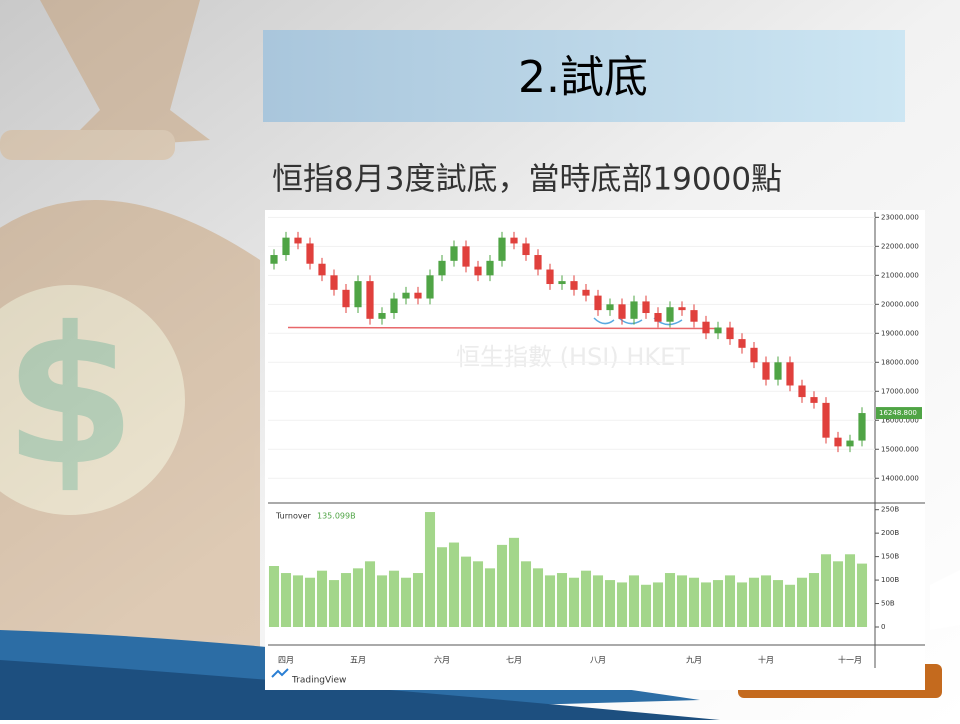  What do you see at coordinates (890, 533) in the screenshot?
I see `y-tick-label: 200B` at bounding box center [890, 533].